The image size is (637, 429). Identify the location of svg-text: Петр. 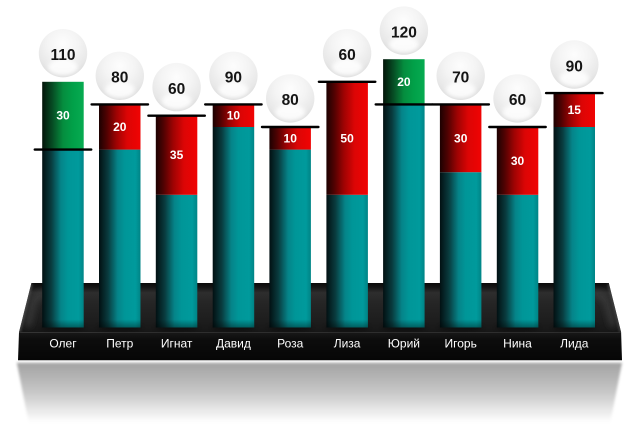
(119, 343).